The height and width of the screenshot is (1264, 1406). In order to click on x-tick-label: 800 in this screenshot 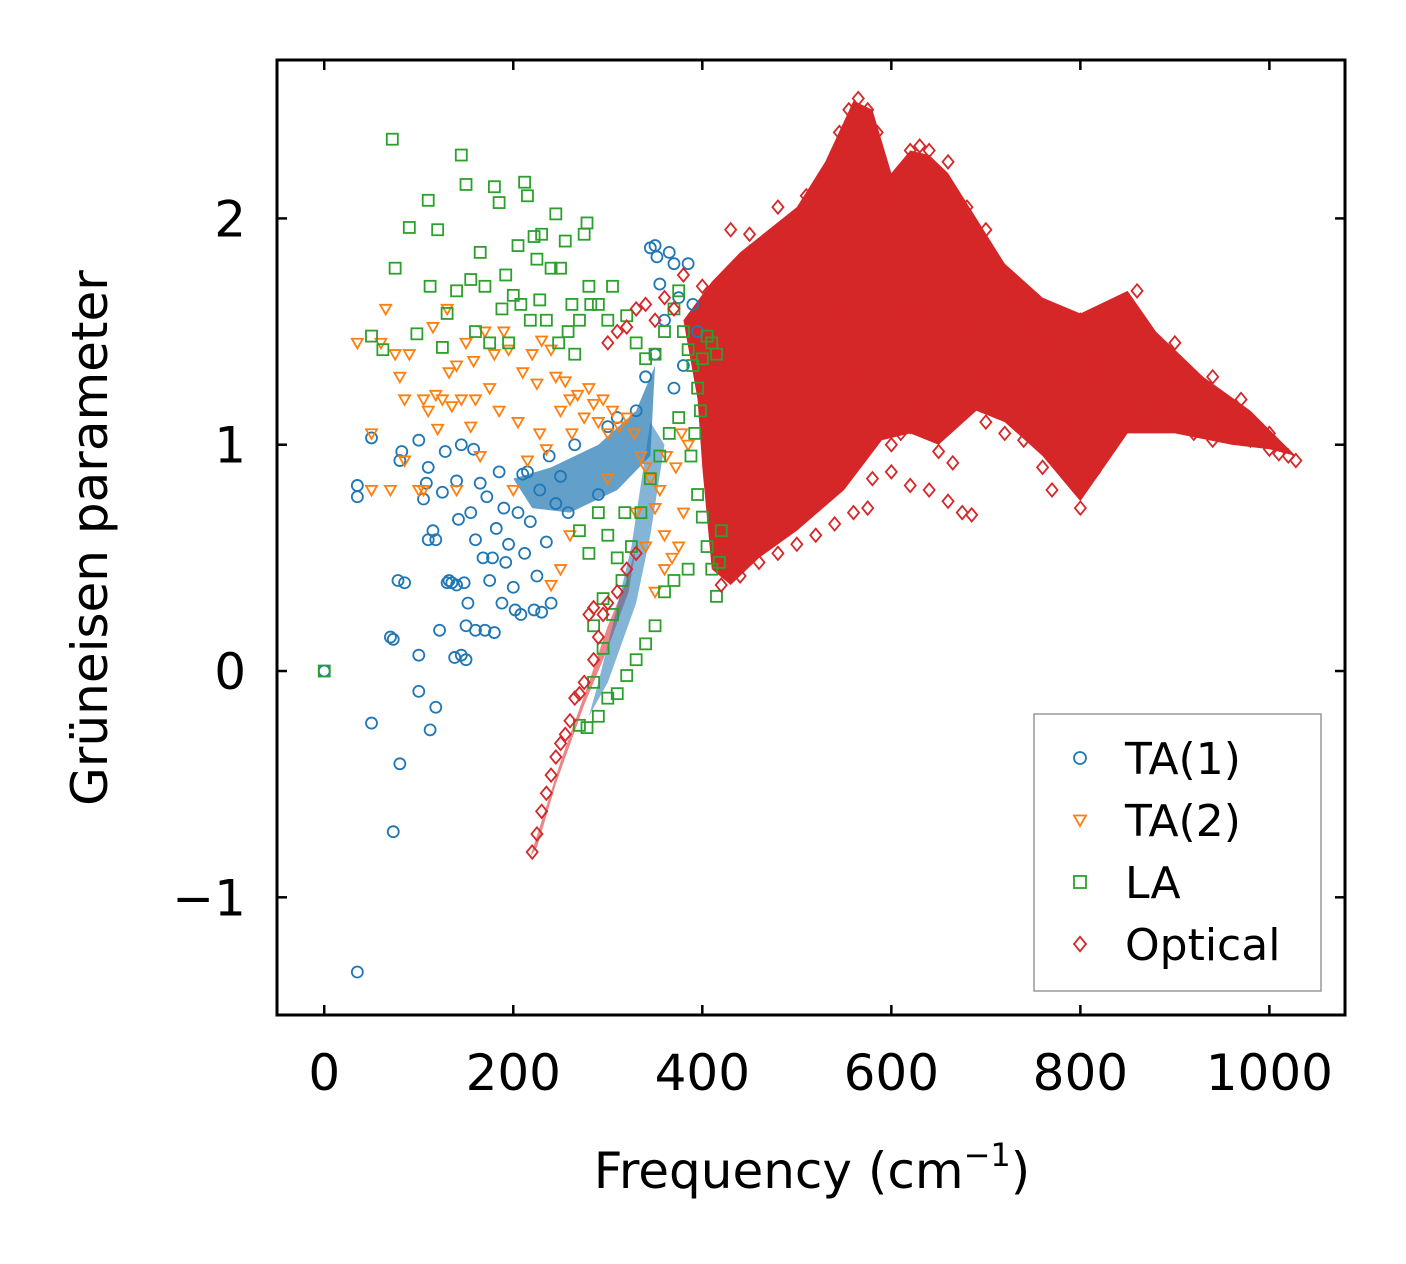, I will do `click(1080, 1073)`.